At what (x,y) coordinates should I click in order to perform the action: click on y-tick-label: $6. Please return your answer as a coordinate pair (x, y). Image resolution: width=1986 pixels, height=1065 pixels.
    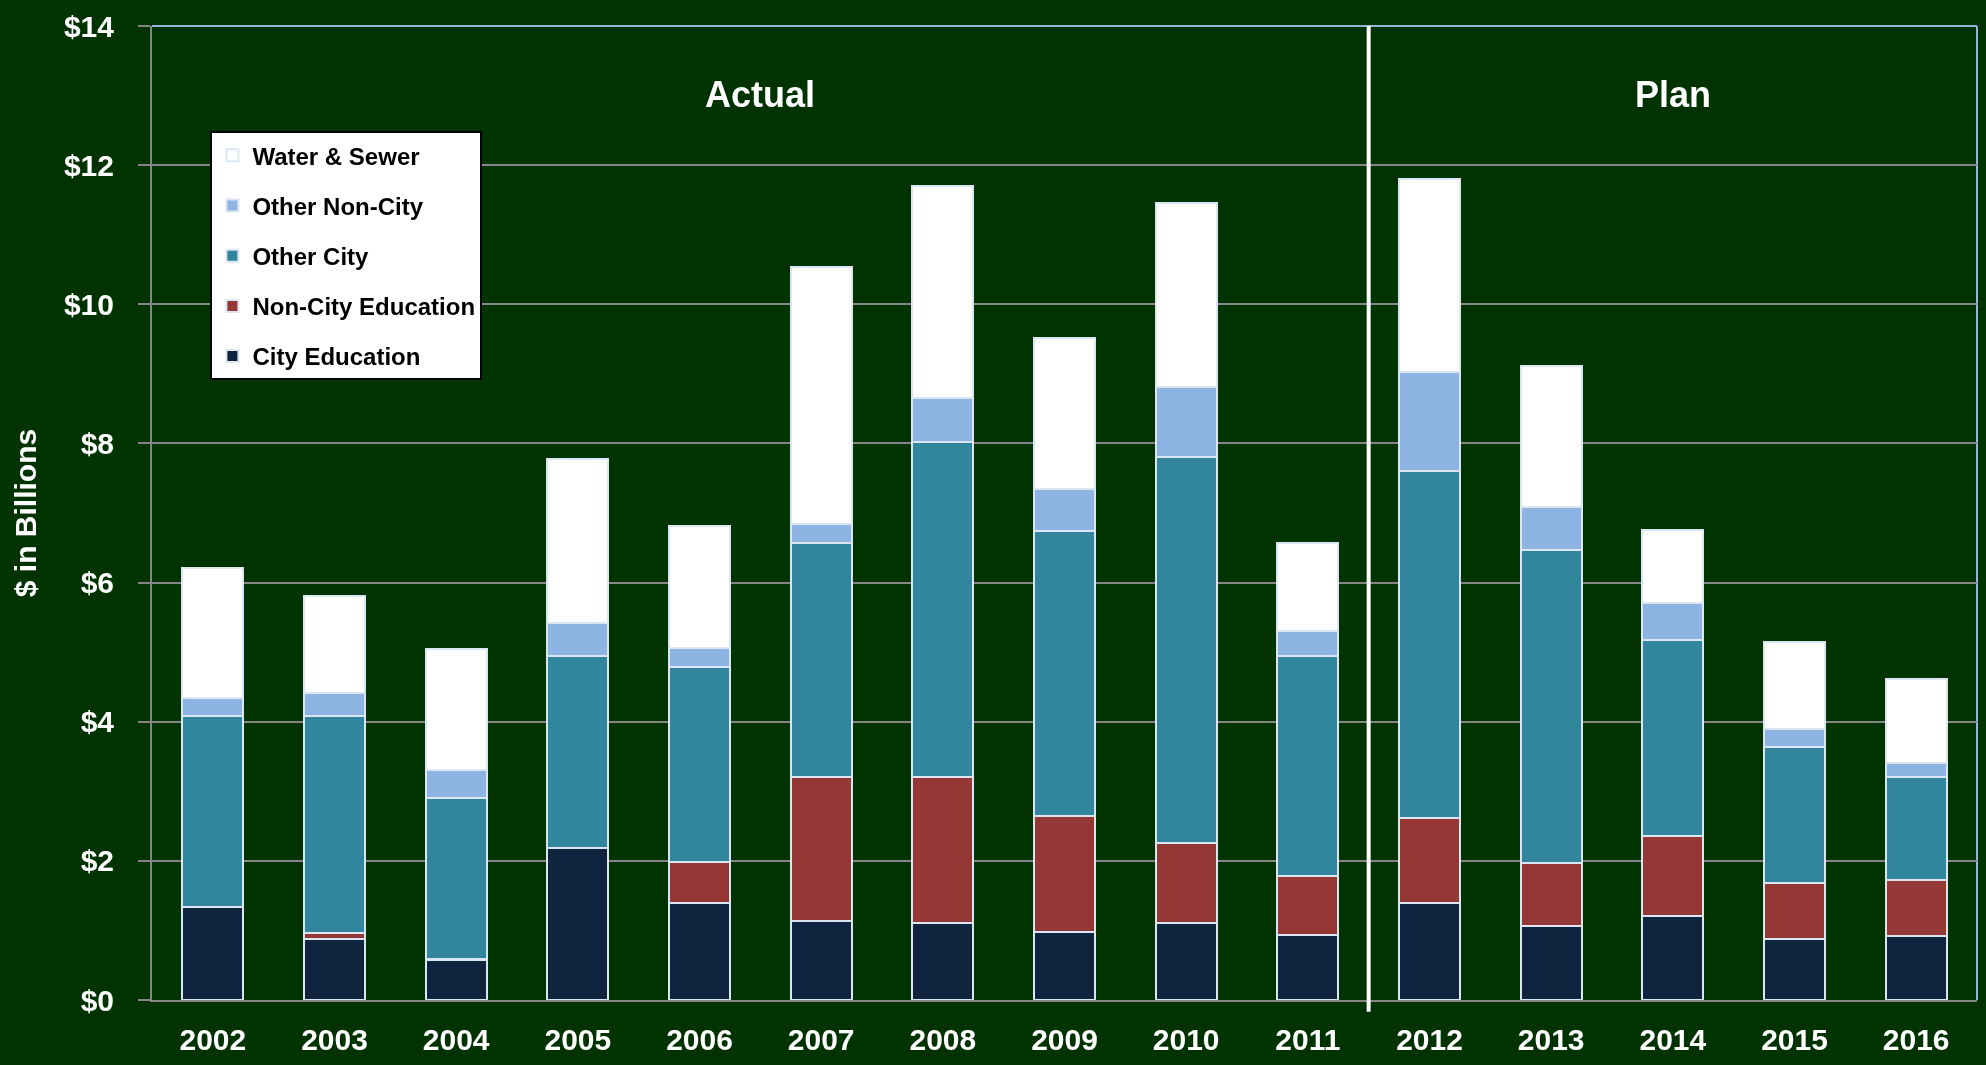
    Looking at the image, I should click on (97, 583).